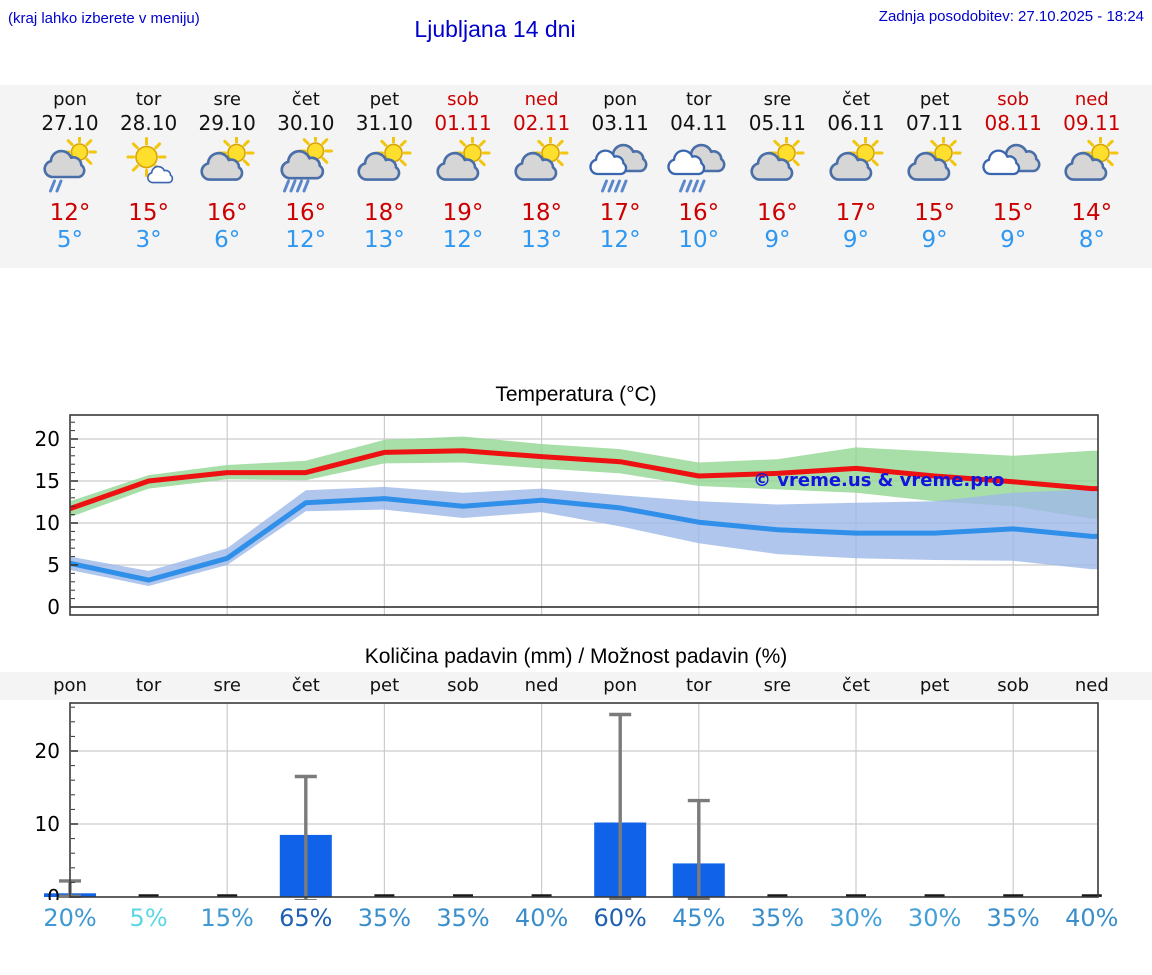  What do you see at coordinates (1092, 123) in the screenshot?
I see `day-date: 09.11` at bounding box center [1092, 123].